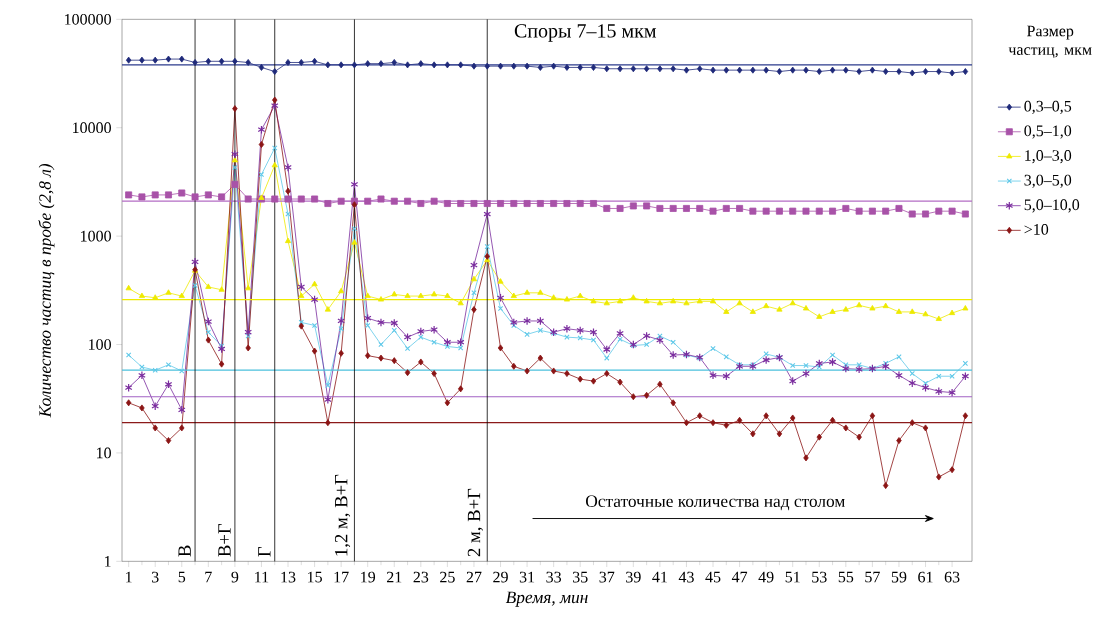 The image size is (1116, 632). I want to click on x-tick-label: 63, so click(952, 577).